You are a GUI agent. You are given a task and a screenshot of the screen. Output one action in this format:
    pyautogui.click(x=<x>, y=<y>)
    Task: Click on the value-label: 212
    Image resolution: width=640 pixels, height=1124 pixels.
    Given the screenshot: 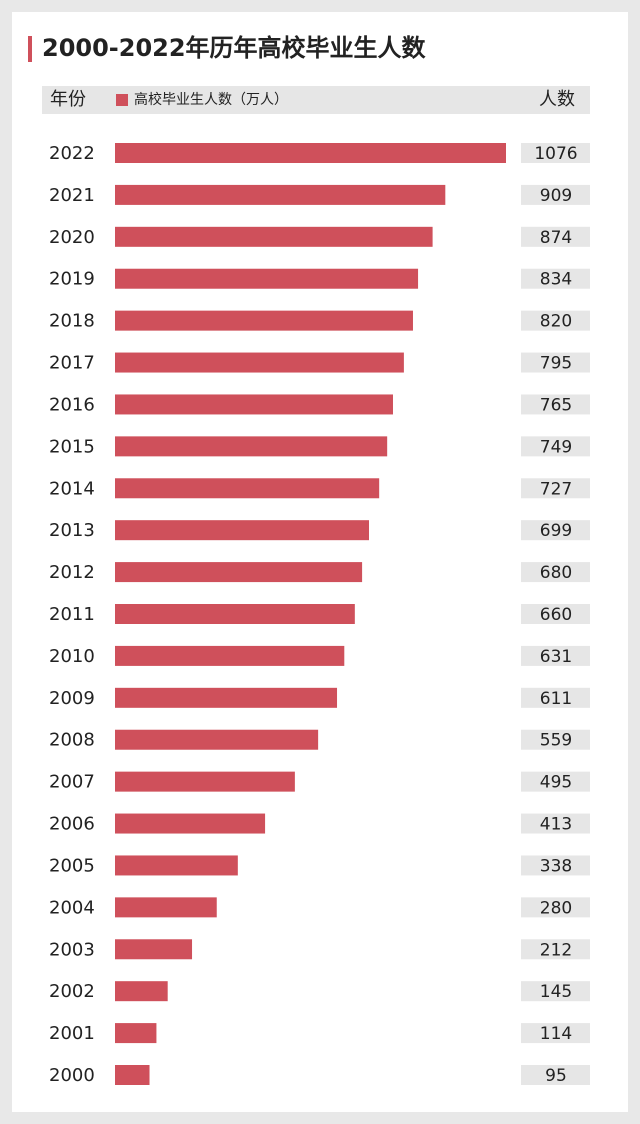 What is the action you would take?
    pyautogui.click(x=556, y=950)
    